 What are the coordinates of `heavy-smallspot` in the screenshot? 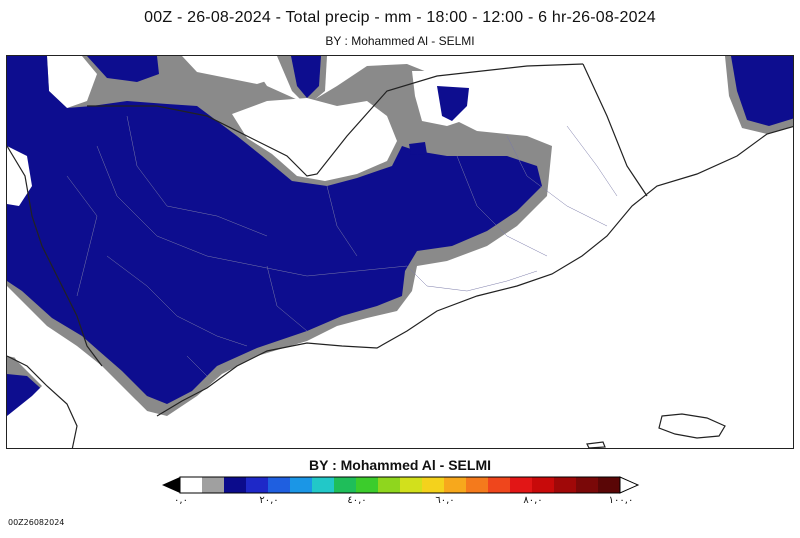 It's located at (418, 148).